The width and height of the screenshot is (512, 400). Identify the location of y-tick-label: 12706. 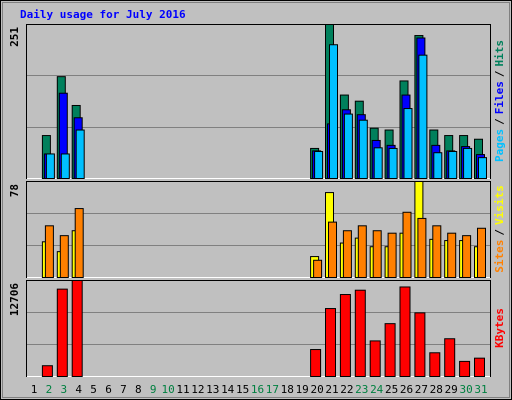
(14, 299).